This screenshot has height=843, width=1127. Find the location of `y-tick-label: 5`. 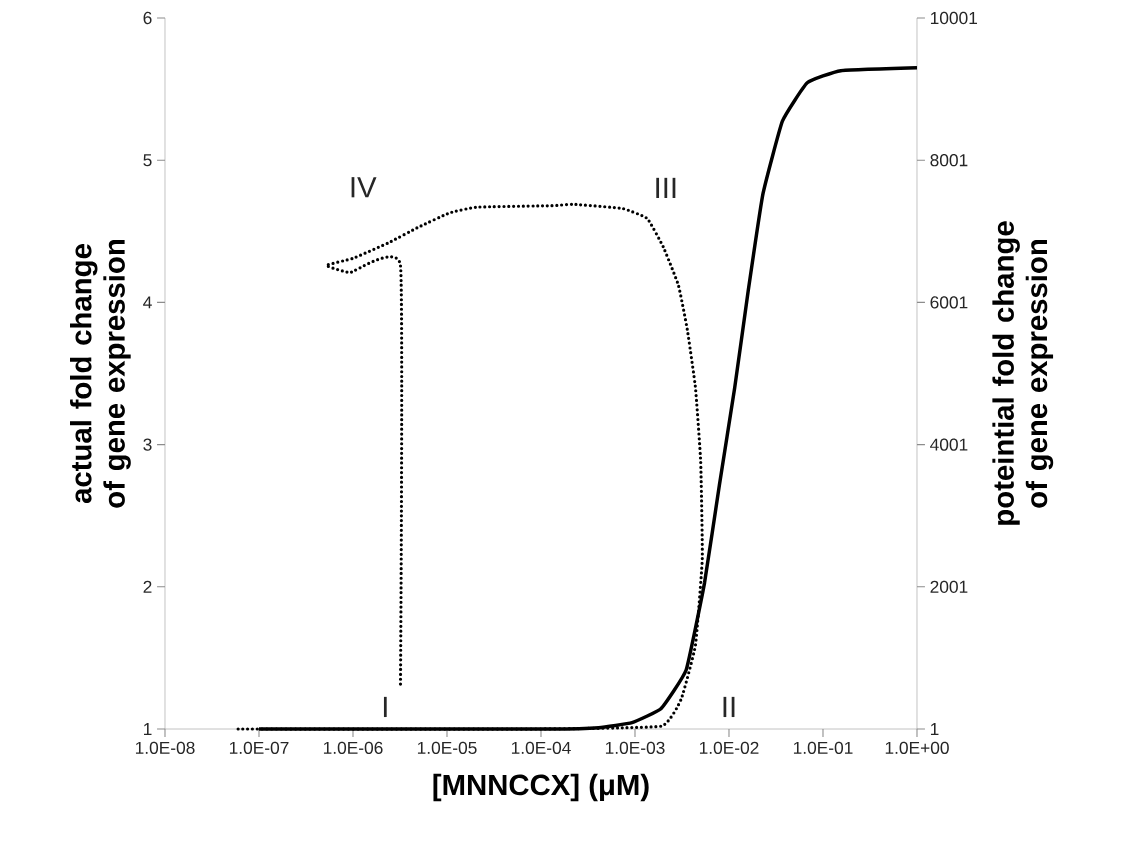

y-tick-label: 5 is located at coordinates (147, 160).